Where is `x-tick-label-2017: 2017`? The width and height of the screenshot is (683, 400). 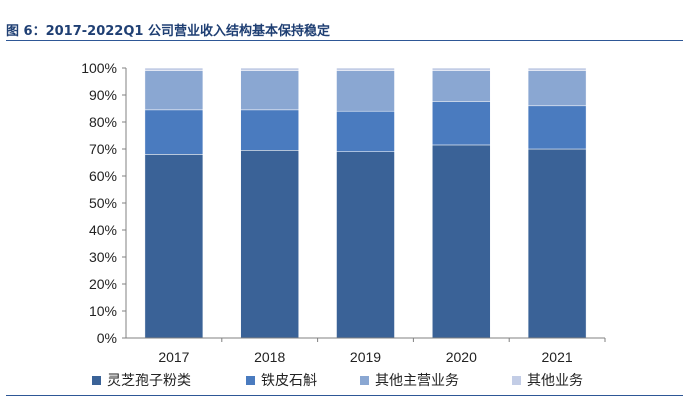 x-tick-label-2017: 2017 is located at coordinates (173, 357).